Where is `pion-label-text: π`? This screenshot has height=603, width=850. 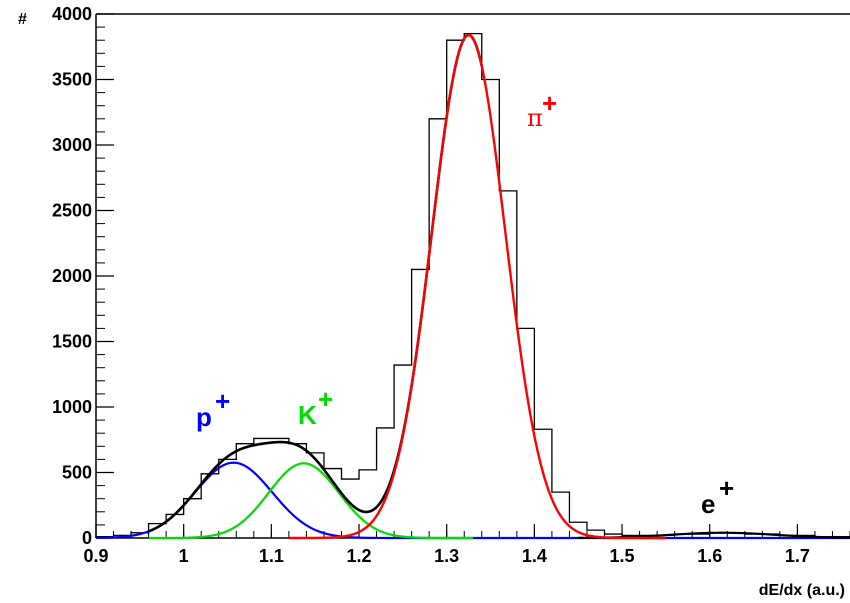
pion-label-text: π is located at coordinates (535, 118).